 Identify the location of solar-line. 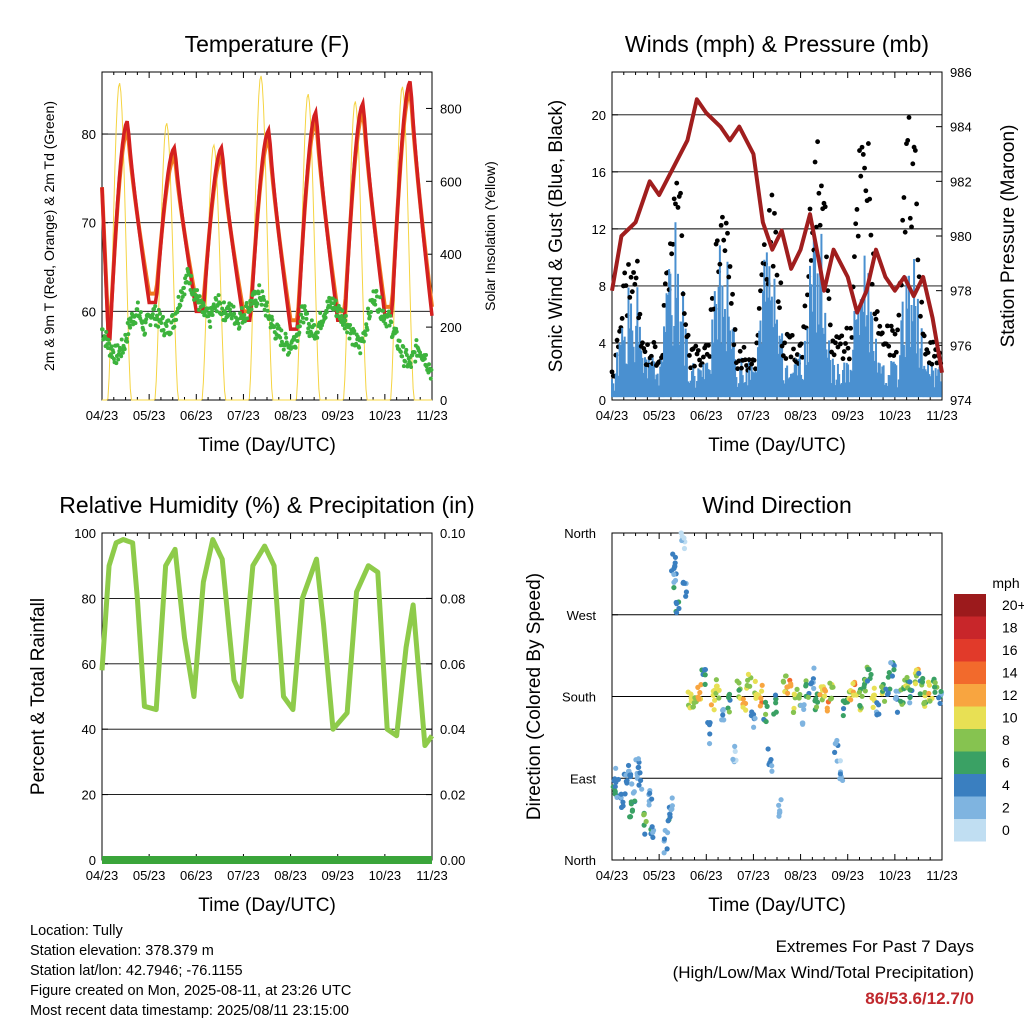
(267, 238).